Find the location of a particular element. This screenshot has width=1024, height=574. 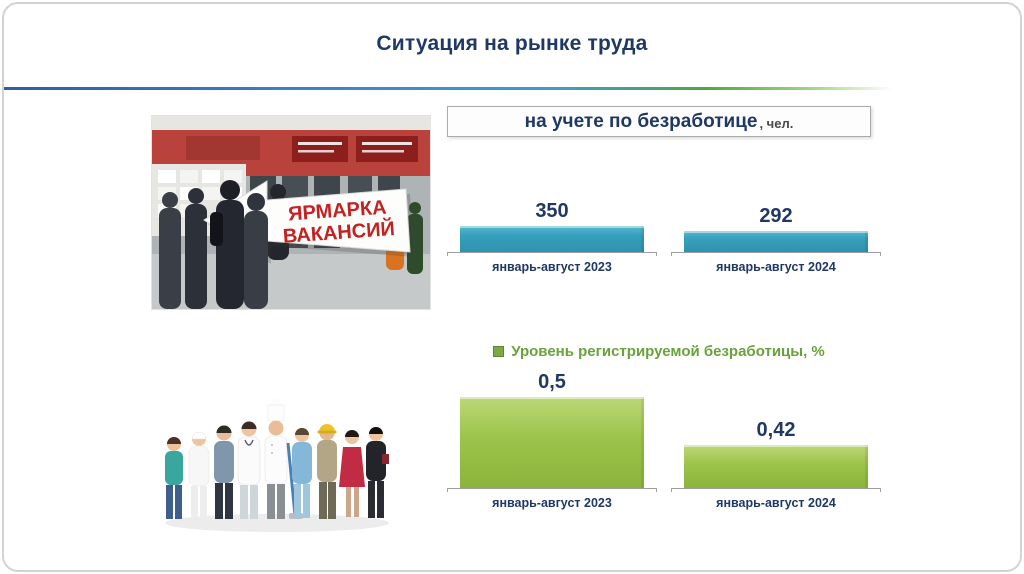

chart2-title: Уровень регистрируемой безработицы, % is located at coordinates (668, 351).